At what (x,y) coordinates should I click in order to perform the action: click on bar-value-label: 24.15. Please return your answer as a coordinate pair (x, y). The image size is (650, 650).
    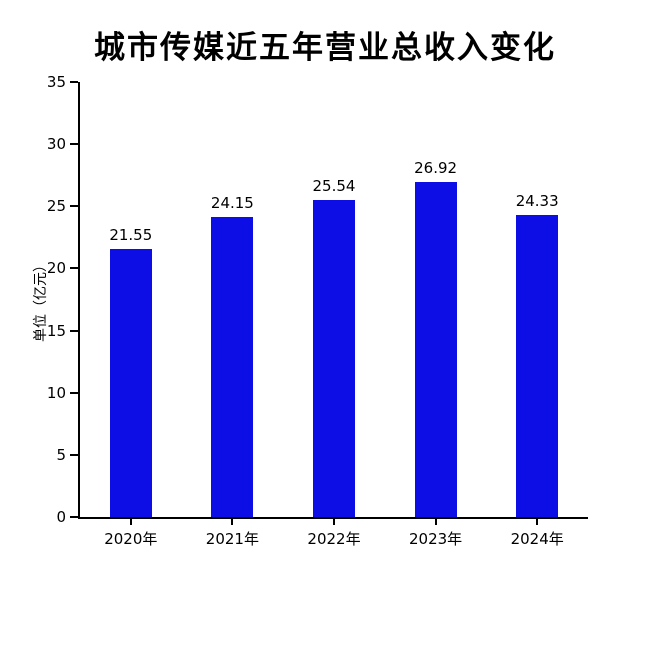
    Looking at the image, I should click on (232, 202).